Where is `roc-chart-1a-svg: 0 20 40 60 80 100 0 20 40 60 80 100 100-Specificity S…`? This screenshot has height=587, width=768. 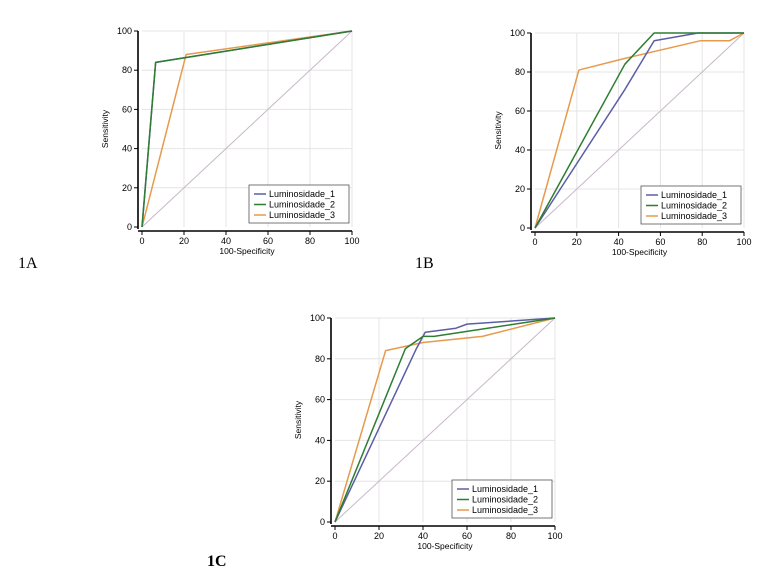
roc-chart-1a-svg: 0 20 40 60 80 100 0 20 40 60 80 100 100-Specificity S… is located at coordinates (230, 141).